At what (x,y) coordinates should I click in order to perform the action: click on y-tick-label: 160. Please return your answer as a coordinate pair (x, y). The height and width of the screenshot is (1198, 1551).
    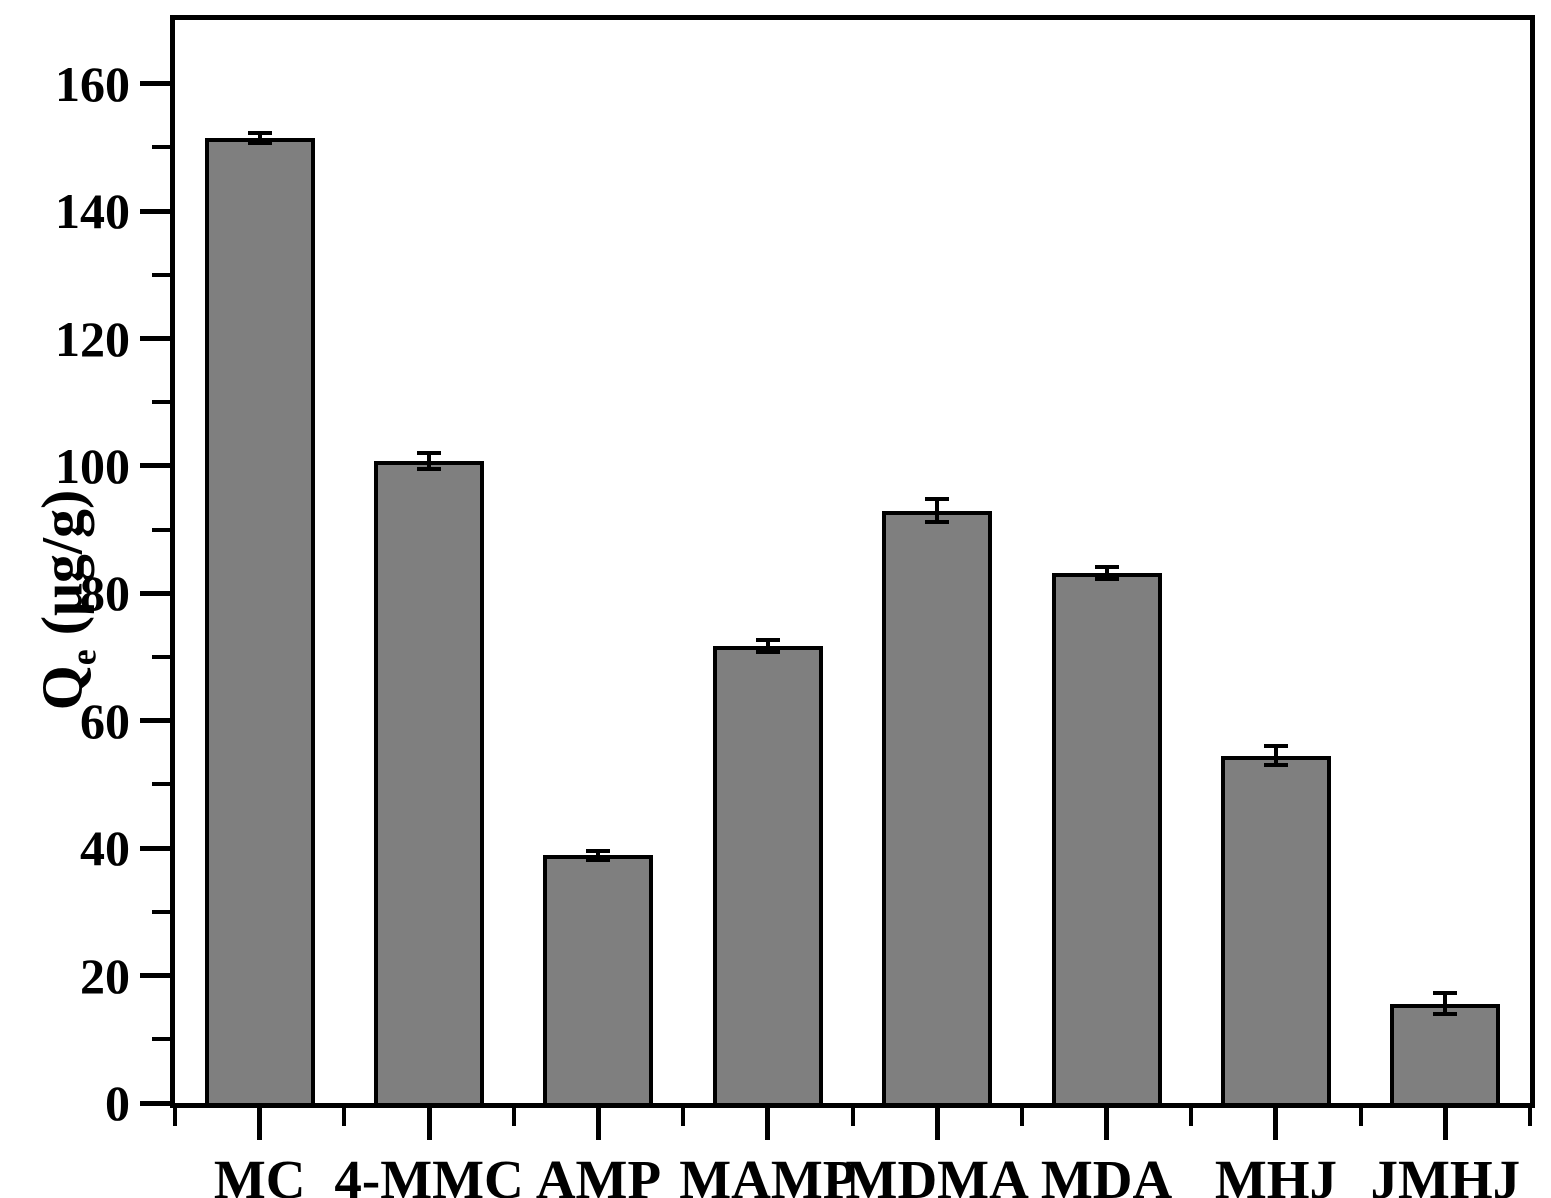
    Looking at the image, I should click on (92, 83).